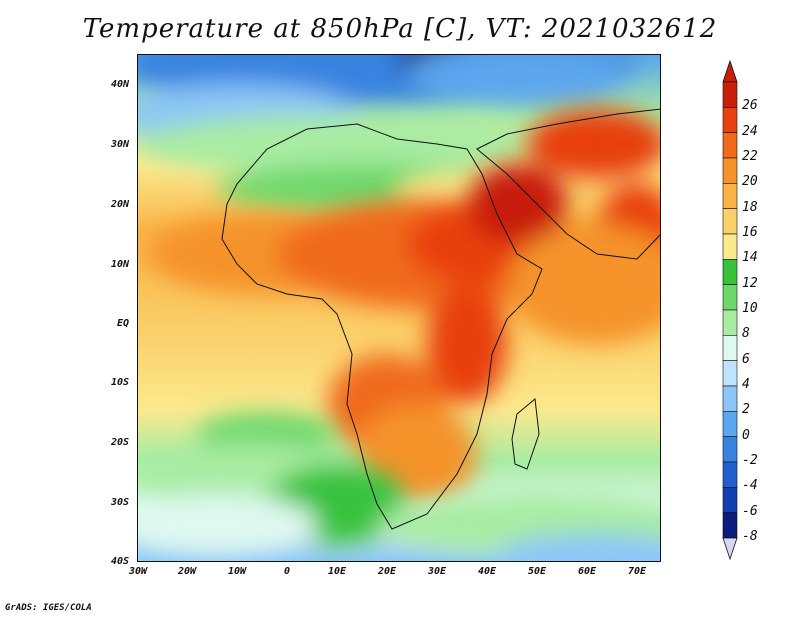  I want to click on colorbar-label: -4, so click(750, 486).